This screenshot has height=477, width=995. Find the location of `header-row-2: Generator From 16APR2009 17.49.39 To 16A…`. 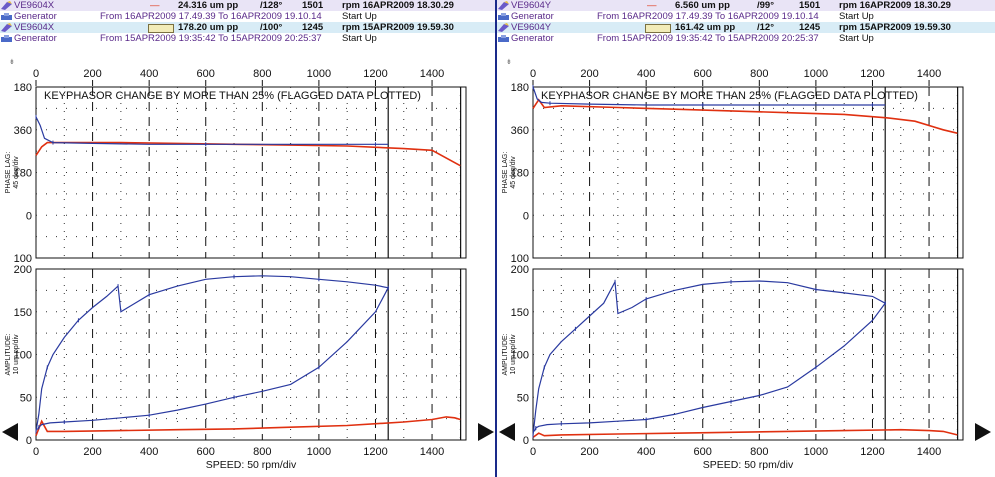

header-row-2: Generator From 16APR2009 17.49.39 To 16A… is located at coordinates (746, 16).